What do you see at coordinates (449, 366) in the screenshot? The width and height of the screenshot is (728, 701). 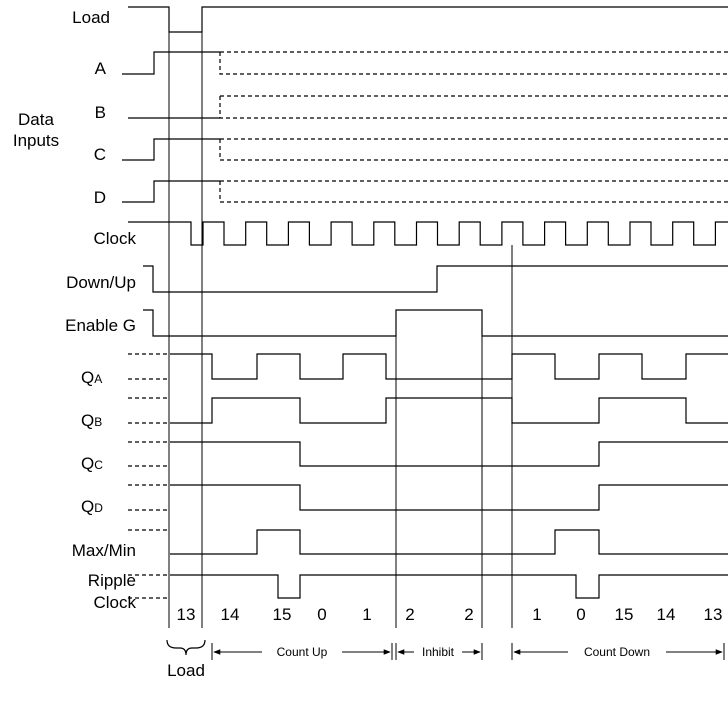 I see `waveform-qa` at bounding box center [449, 366].